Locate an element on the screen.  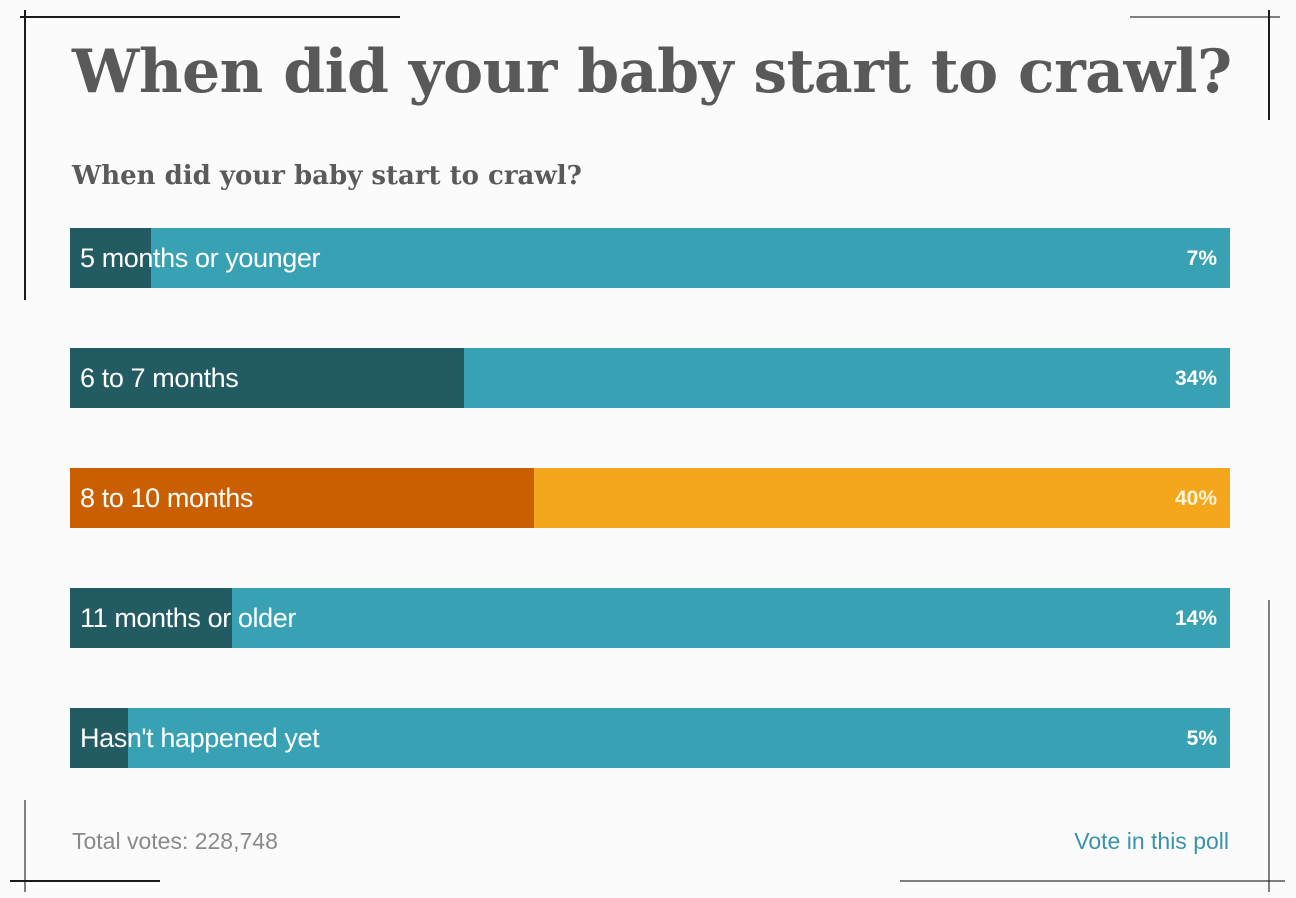
poll-option-percent: 7% is located at coordinates (1201, 258).